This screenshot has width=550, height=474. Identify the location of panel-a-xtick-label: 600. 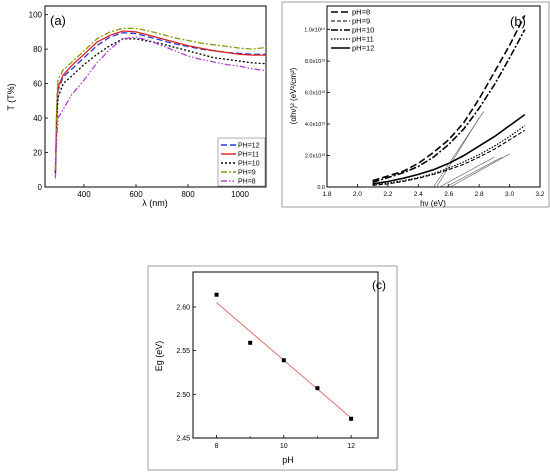
(136, 194).